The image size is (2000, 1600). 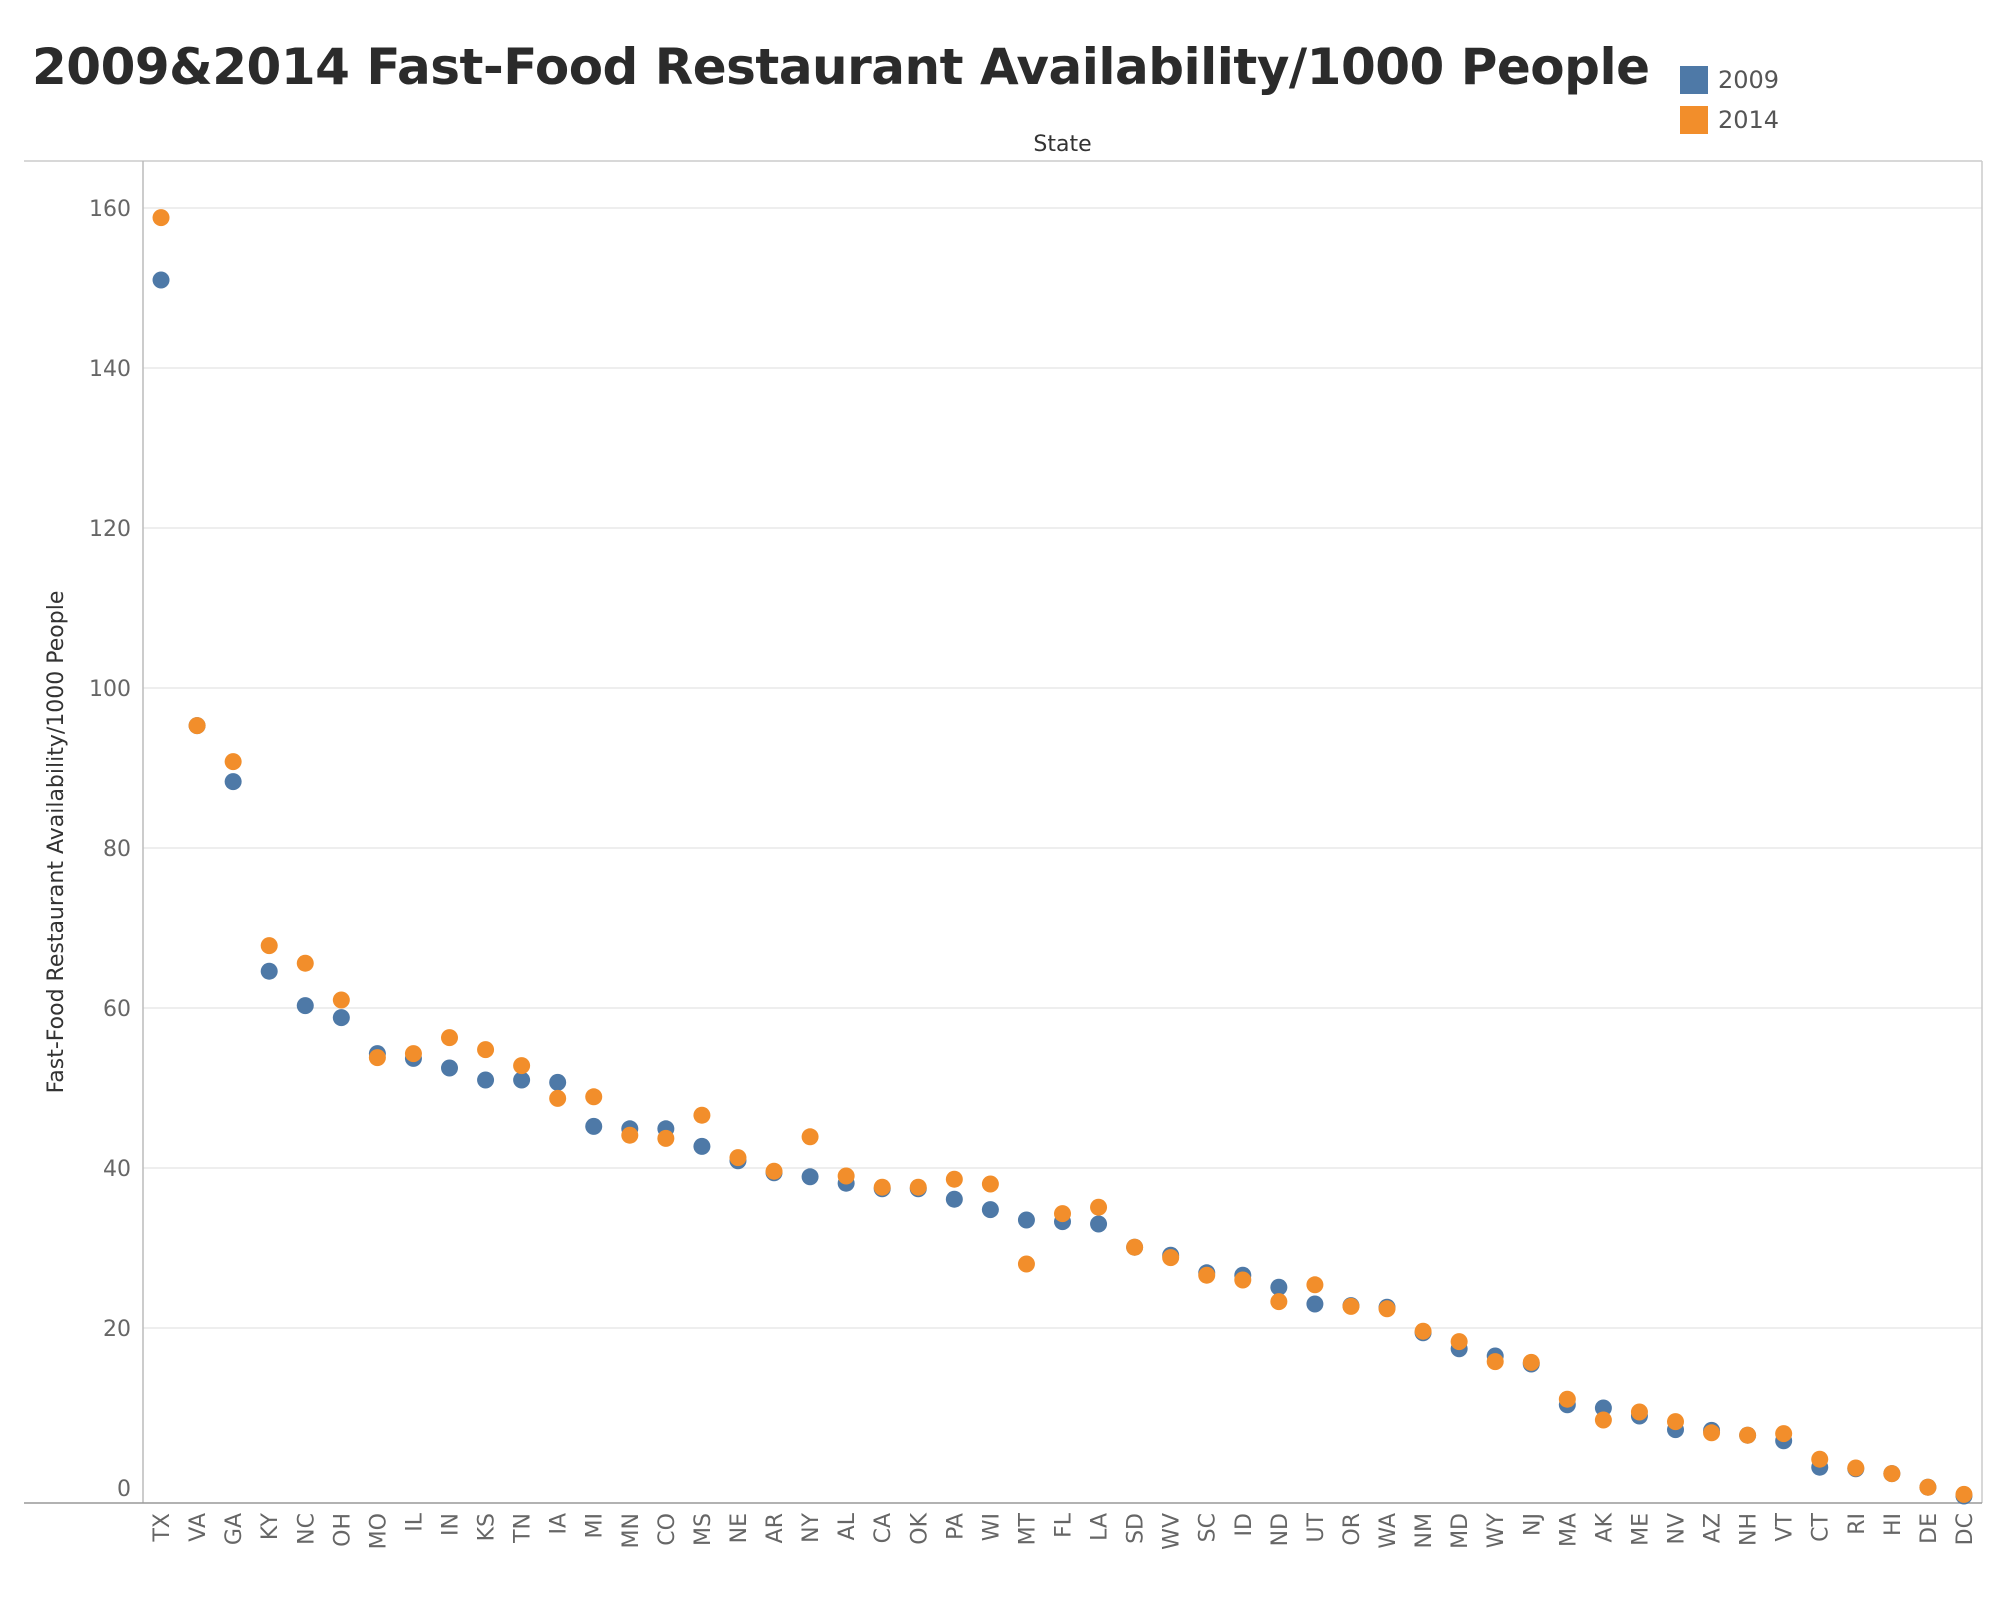 I want to click on point-2014-WY, so click(x=1495, y=1362).